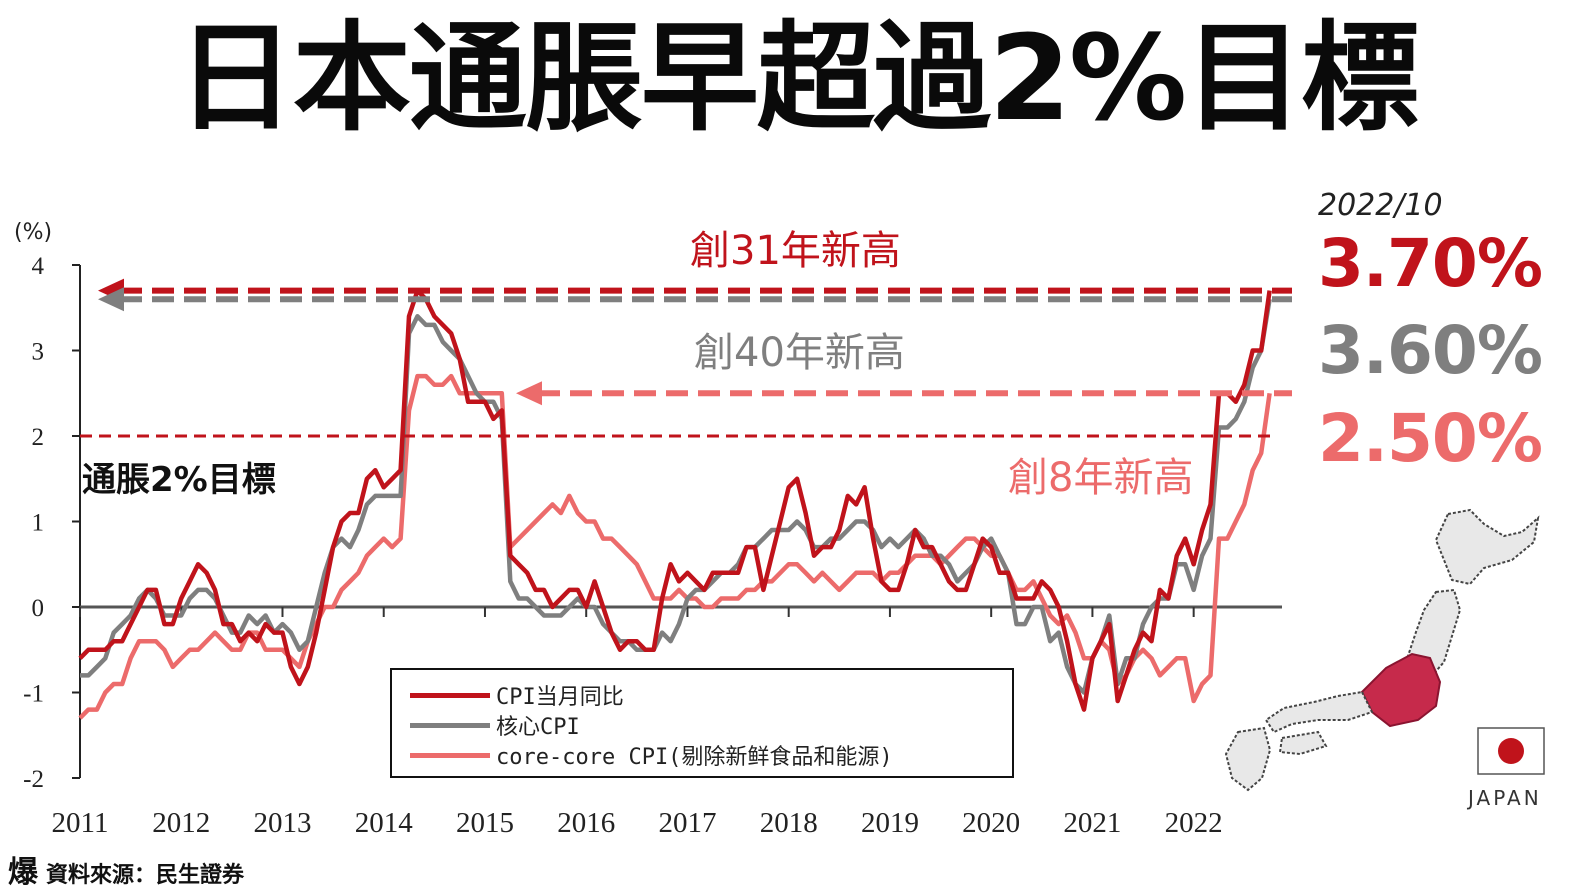 The height and width of the screenshot is (891, 1594). Describe the element at coordinates (38, 266) in the screenshot. I see `y-tick-label: 4` at that location.